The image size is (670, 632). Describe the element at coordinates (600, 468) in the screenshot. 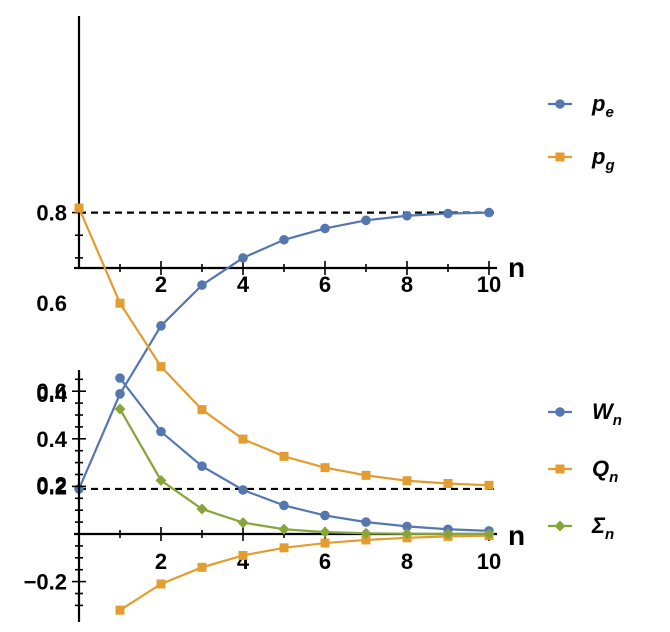

I see `legend-entry-symbol: Q` at that location.